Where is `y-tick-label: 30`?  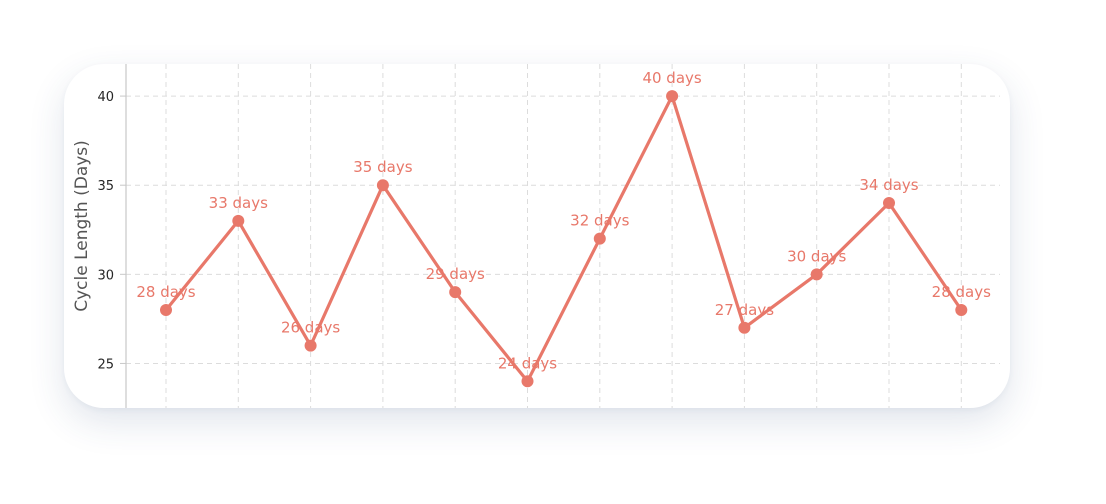 y-tick-label: 30 is located at coordinates (105, 275).